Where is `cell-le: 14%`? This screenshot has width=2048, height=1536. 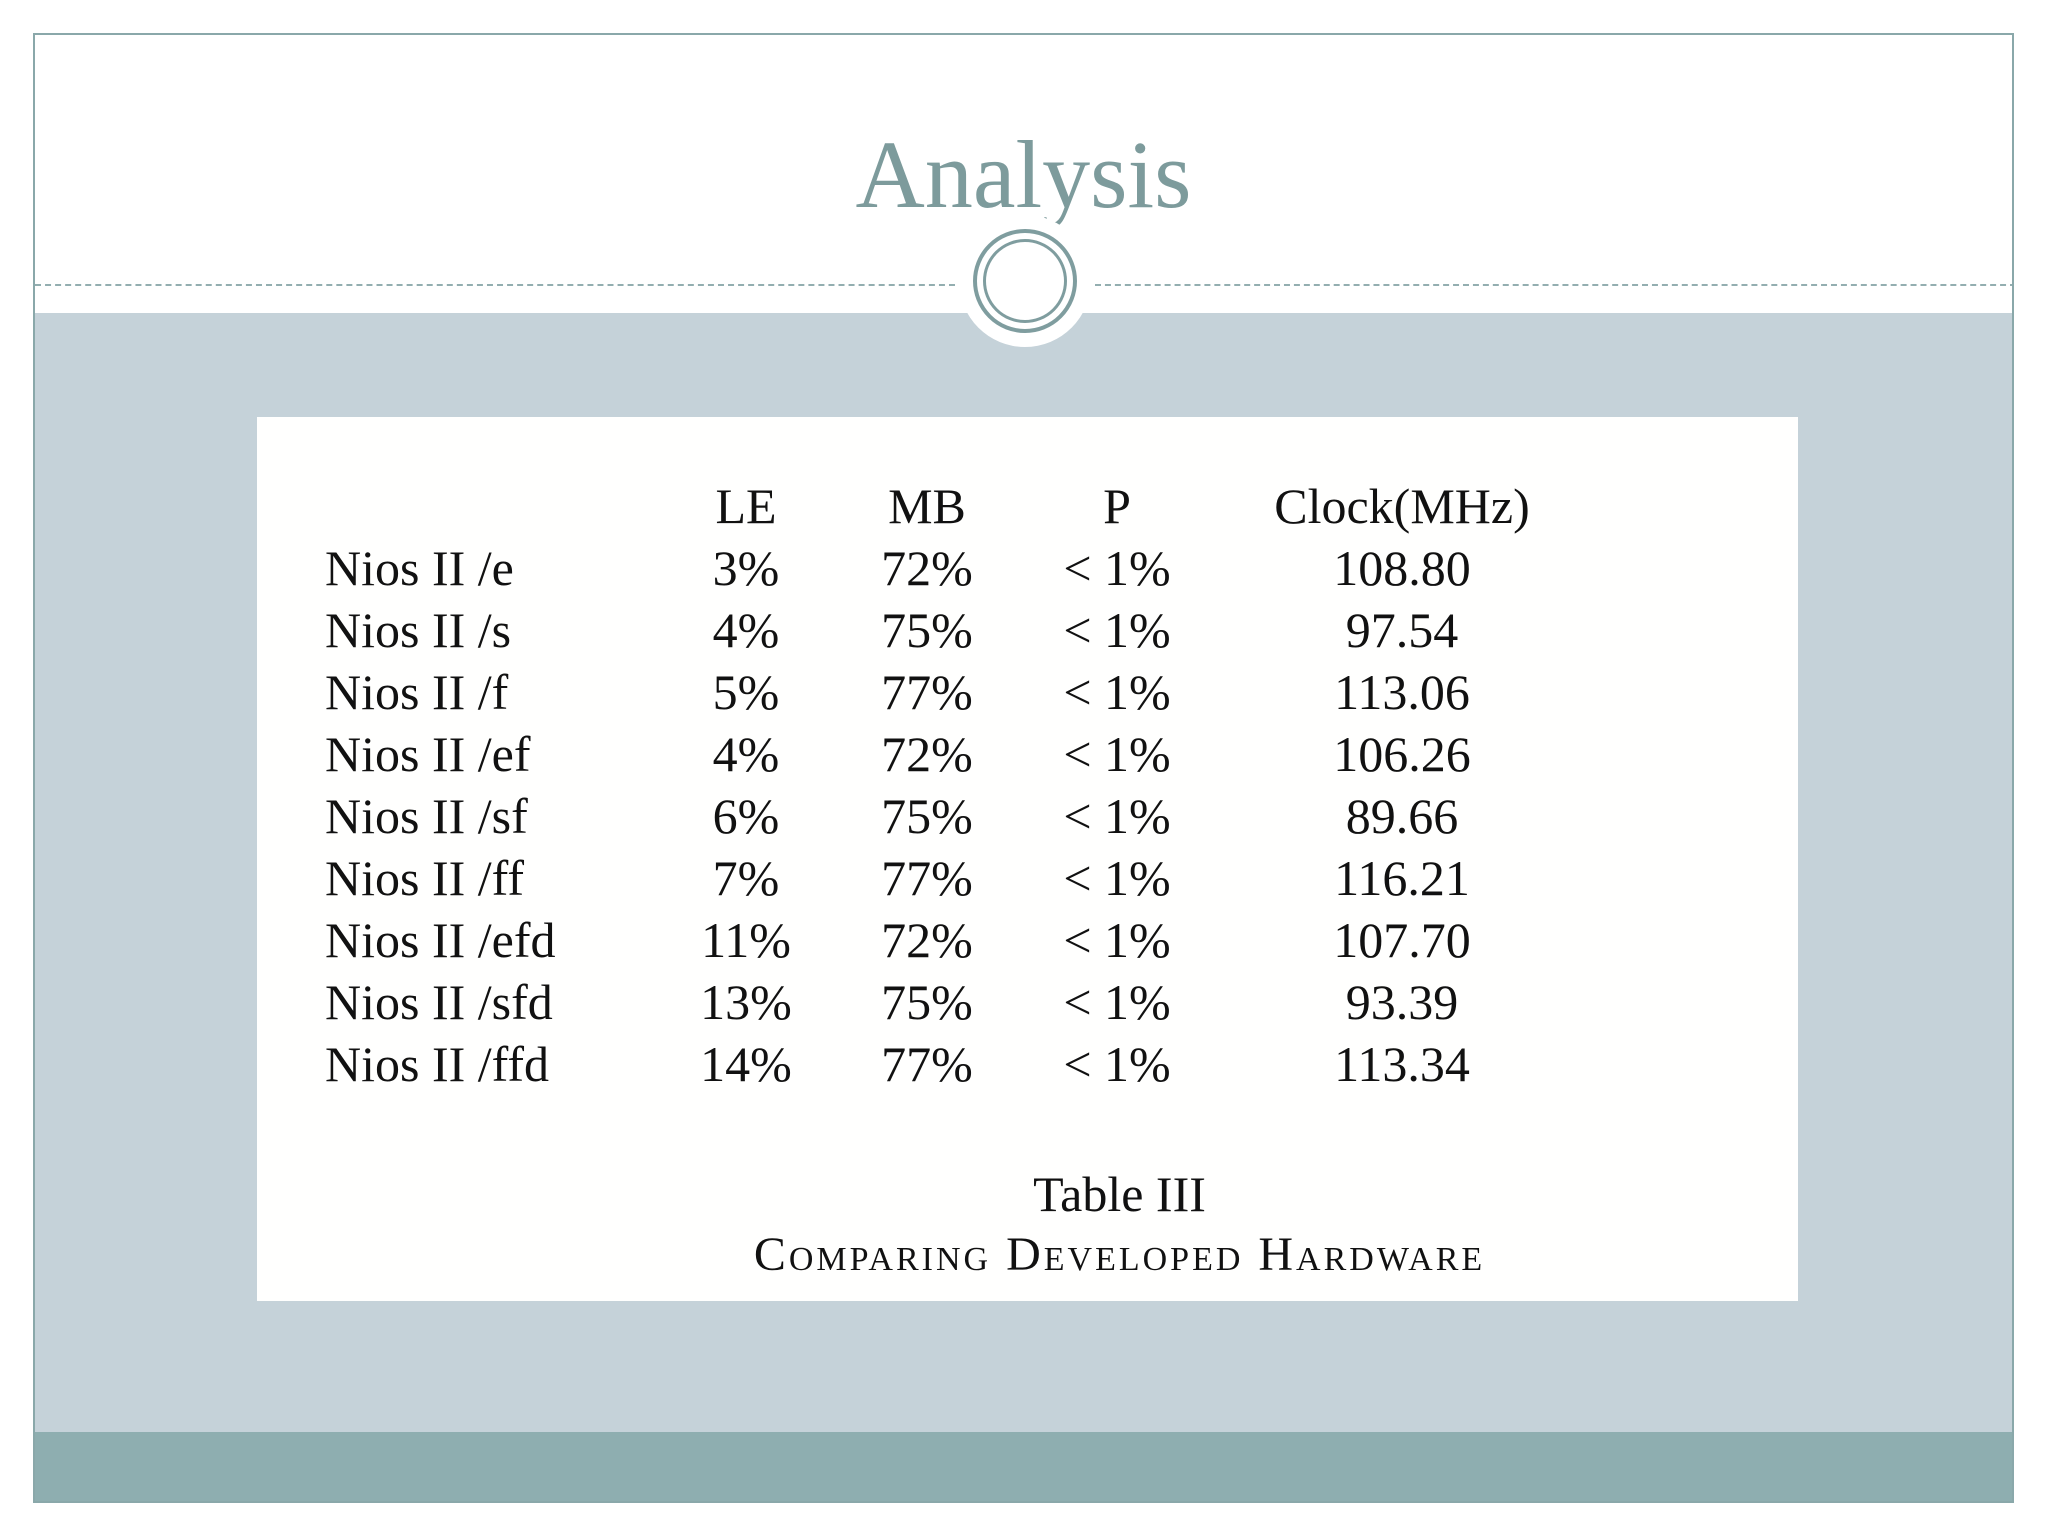
cell-le: 14% is located at coordinates (746, 1064).